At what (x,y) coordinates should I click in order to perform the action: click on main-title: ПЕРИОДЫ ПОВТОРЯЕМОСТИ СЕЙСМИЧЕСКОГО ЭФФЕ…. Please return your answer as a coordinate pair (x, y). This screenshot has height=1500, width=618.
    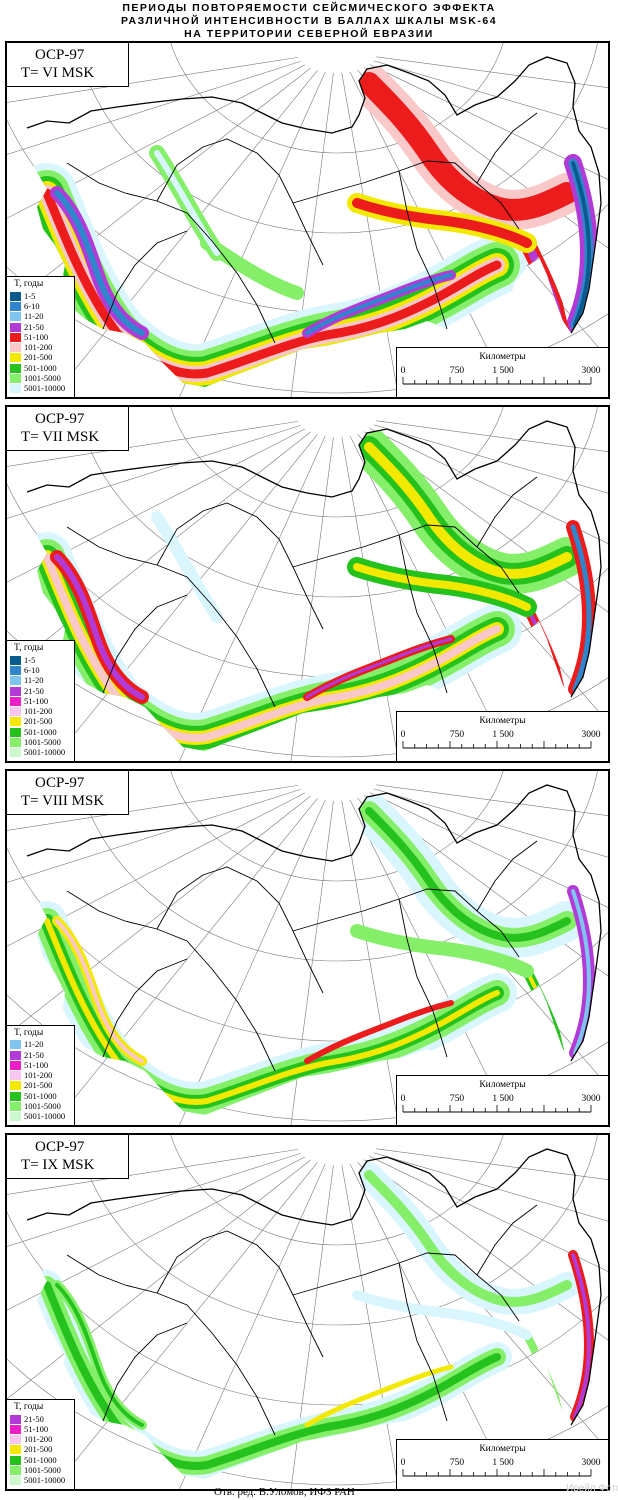
    Looking at the image, I should click on (309, 21).